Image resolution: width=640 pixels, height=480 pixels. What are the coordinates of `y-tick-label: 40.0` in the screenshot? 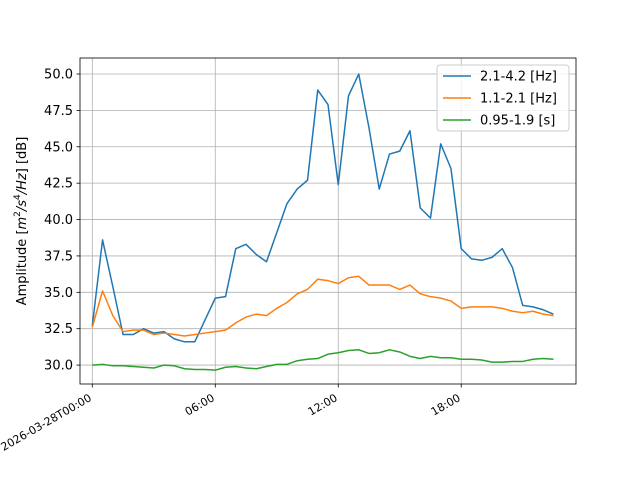 It's located at (58, 220).